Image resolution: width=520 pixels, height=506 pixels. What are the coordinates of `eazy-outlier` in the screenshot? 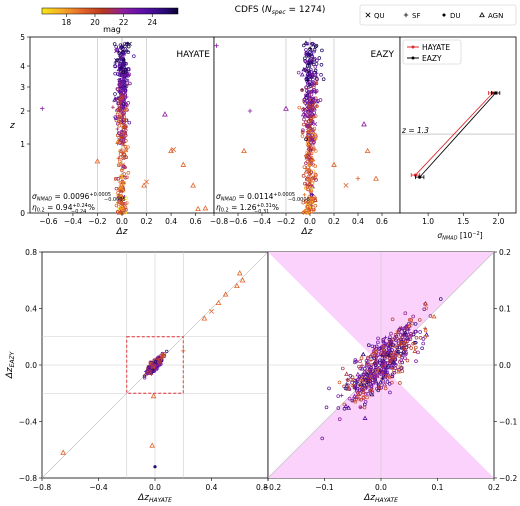 It's located at (367, 150).